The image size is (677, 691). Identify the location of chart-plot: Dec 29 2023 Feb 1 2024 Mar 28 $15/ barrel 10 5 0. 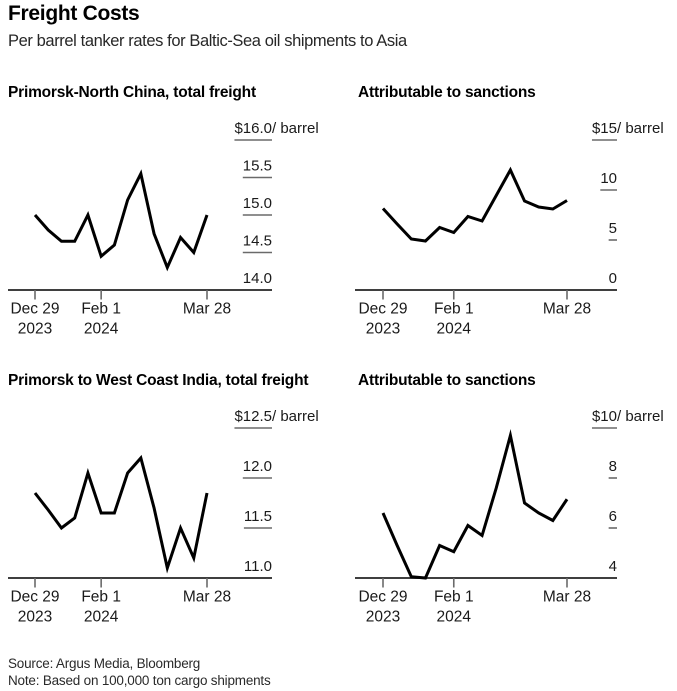
(509, 229).